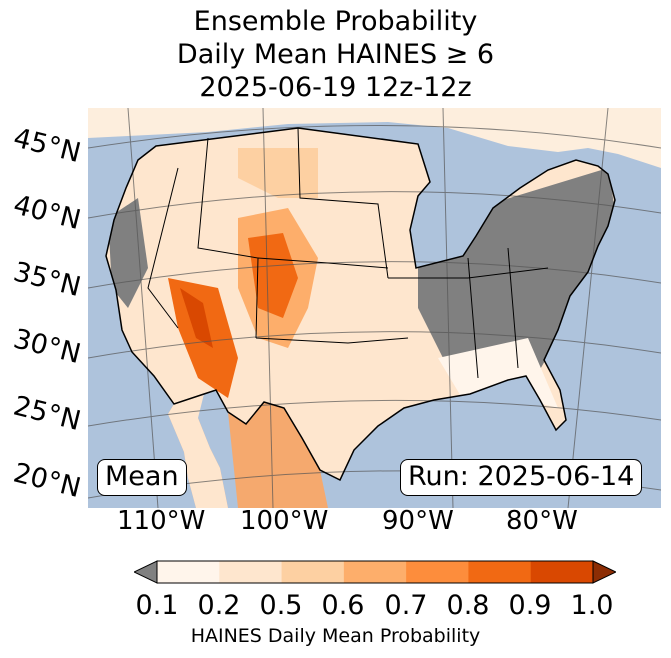 The image size is (671, 658). I want to click on prob-plume-core, so click(273, 275).